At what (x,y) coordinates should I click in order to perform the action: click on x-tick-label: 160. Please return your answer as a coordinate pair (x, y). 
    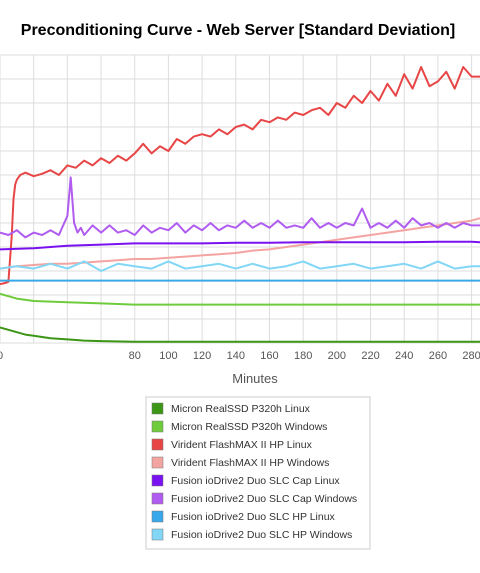
    Looking at the image, I should click on (269, 356).